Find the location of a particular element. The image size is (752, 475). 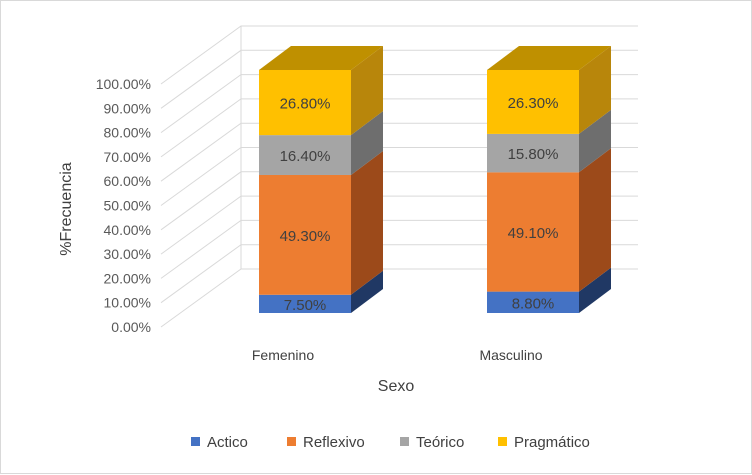

legend-item-teórico: Teórico is located at coordinates (432, 442).